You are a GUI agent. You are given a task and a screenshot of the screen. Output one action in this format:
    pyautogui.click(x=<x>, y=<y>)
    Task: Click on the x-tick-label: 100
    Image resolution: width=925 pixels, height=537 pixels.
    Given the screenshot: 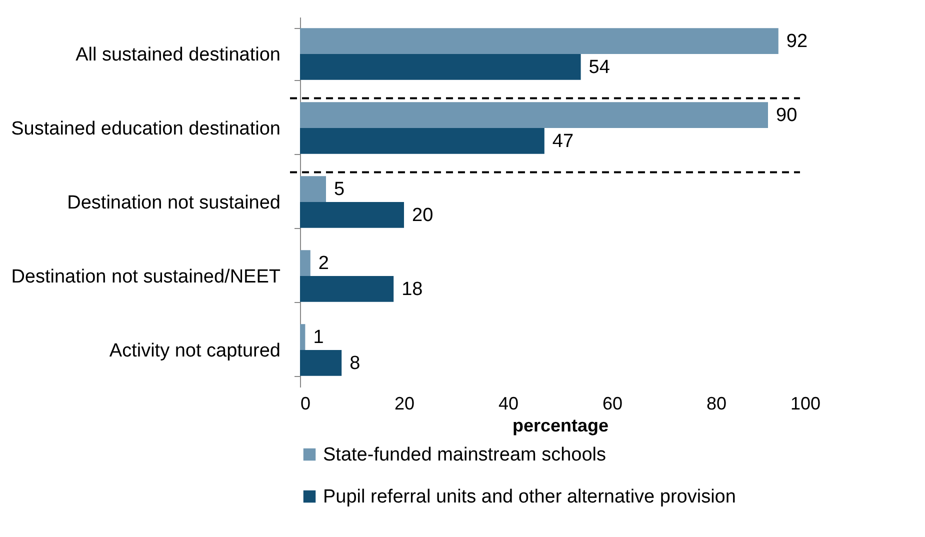 What is the action you would take?
    pyautogui.click(x=805, y=404)
    